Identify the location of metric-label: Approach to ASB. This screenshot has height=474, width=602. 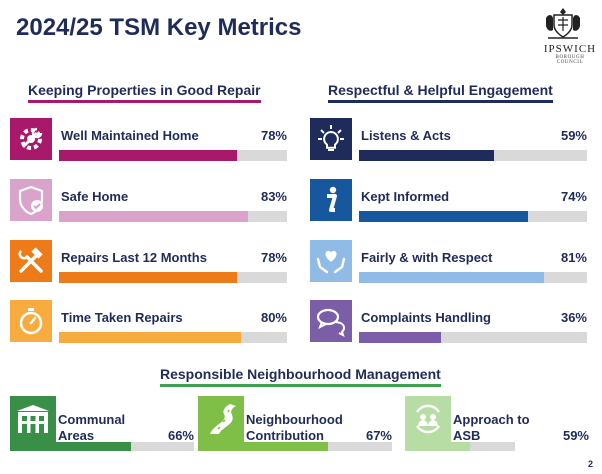
(491, 427).